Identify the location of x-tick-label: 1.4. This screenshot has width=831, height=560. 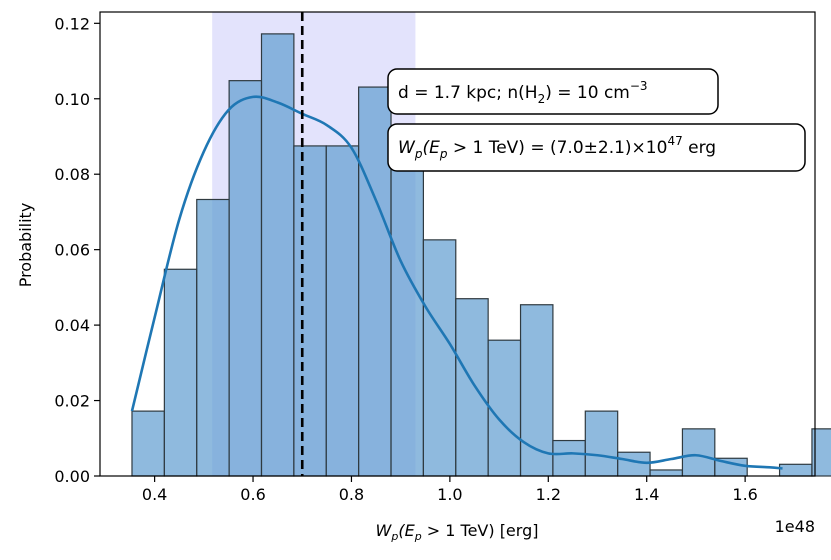
(646, 494).